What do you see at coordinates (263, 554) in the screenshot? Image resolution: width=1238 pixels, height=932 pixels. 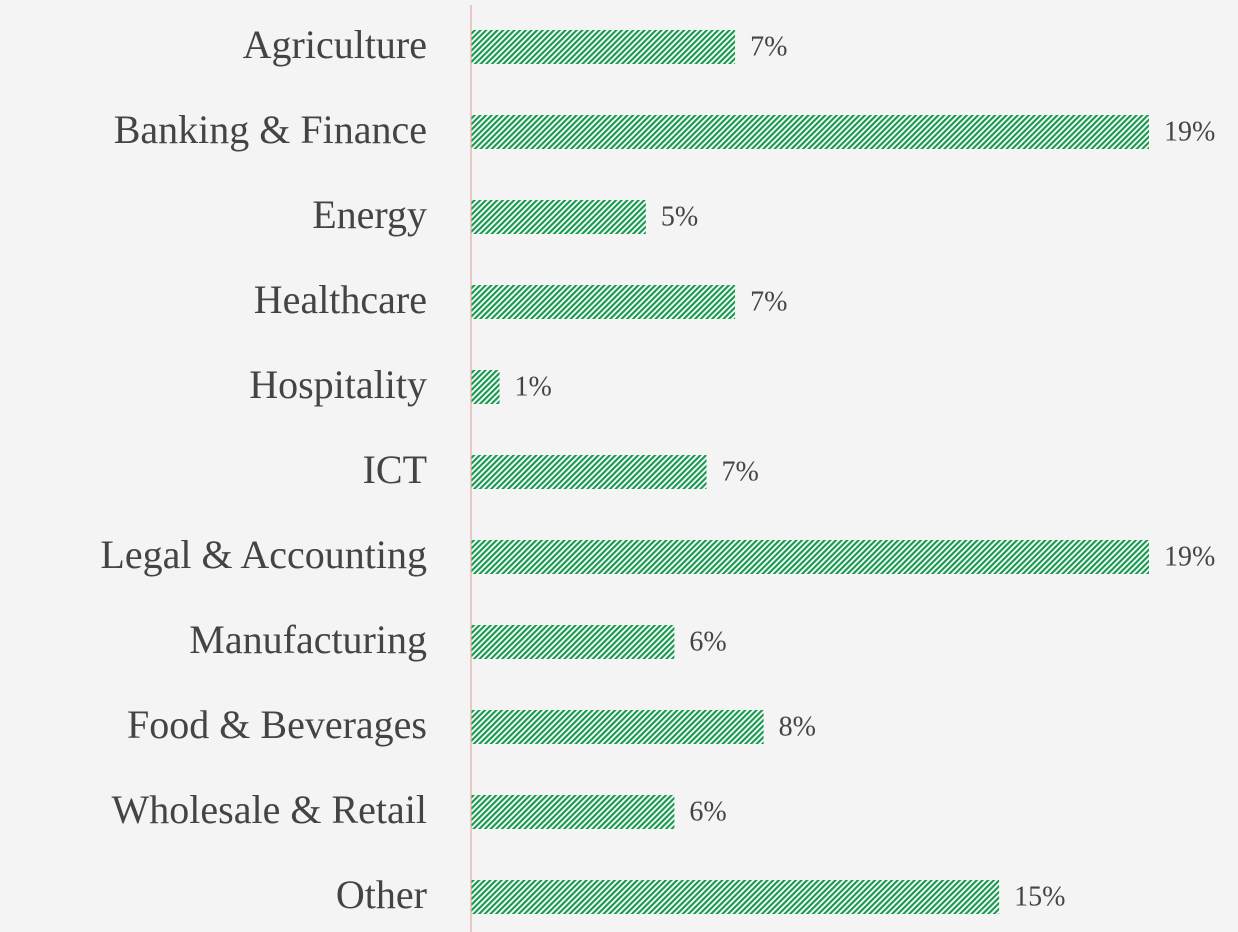 I see `category-label: Legal & Accounting` at bounding box center [263, 554].